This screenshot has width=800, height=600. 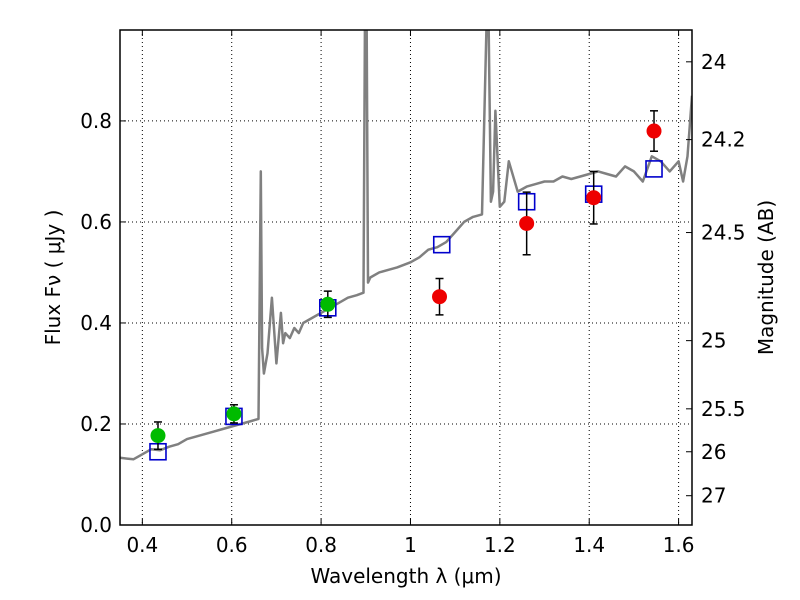 What do you see at coordinates (142, 545) in the screenshot?
I see `x-tick-label: 0.4` at bounding box center [142, 545].